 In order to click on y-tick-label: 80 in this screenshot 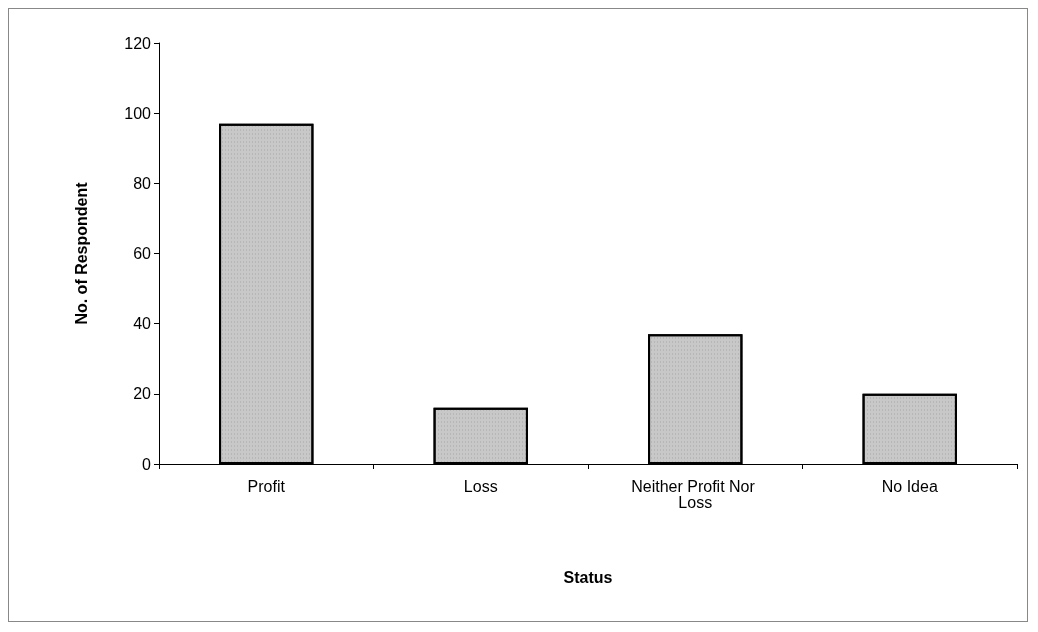, I will do `click(142, 183)`.